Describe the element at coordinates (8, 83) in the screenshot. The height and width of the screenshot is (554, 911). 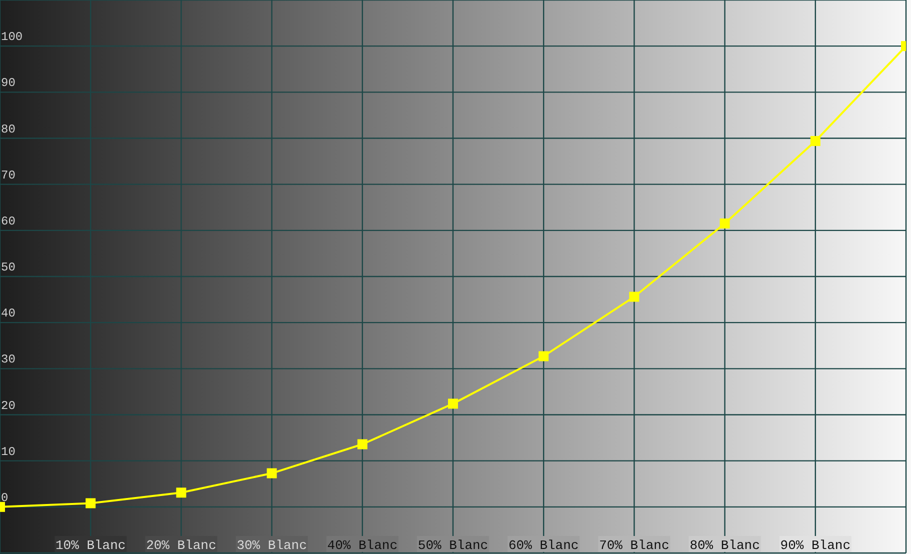
I see `y-tick-label: 90` at that location.